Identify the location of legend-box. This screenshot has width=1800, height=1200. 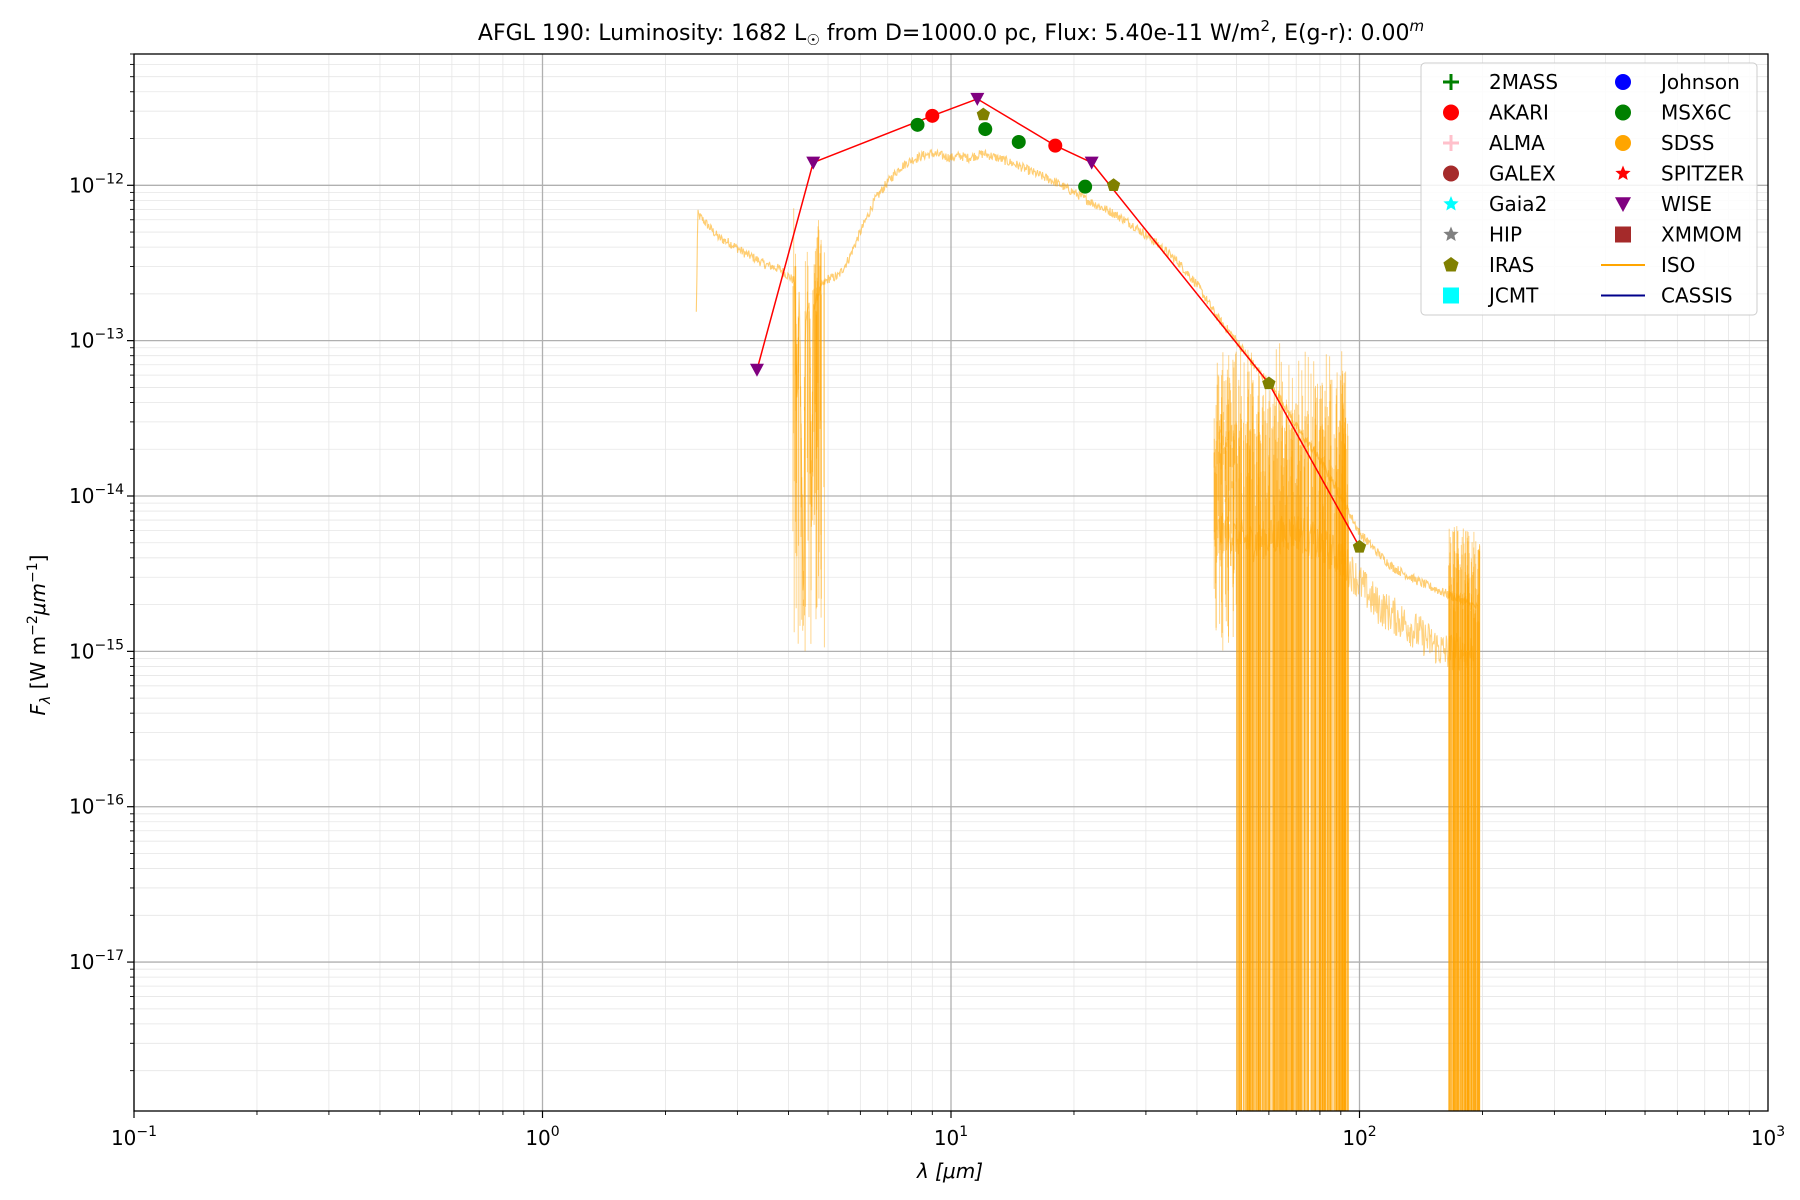
(1589, 189).